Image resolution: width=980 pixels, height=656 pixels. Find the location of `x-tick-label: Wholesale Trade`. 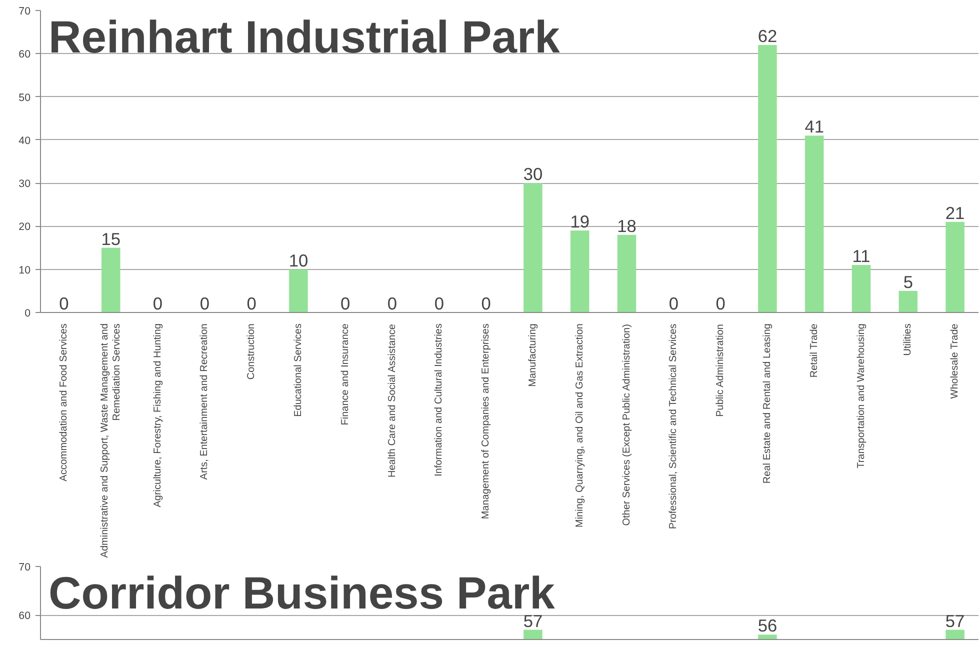

x-tick-label: Wholesale Trade is located at coordinates (955, 361).